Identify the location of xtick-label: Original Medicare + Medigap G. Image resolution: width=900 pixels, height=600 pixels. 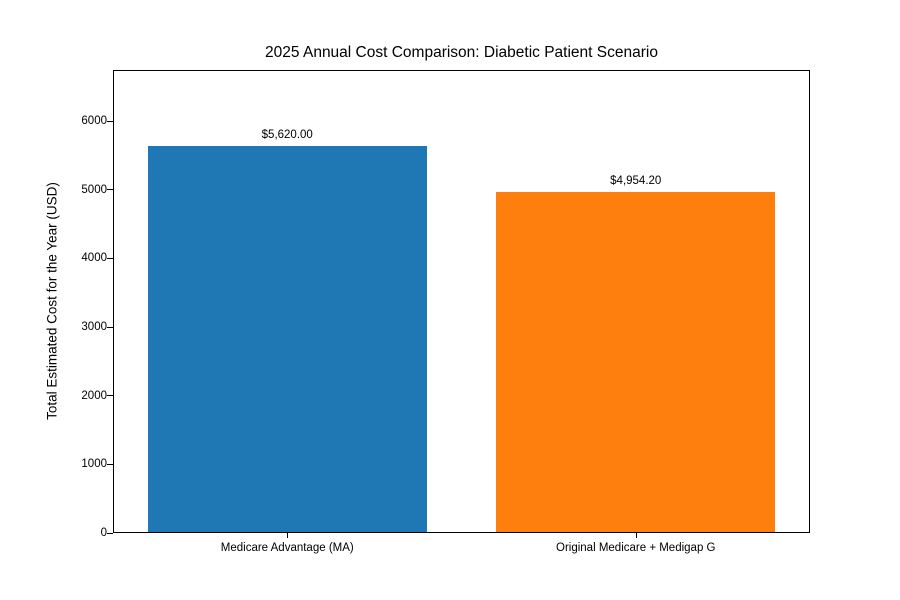
(636, 548).